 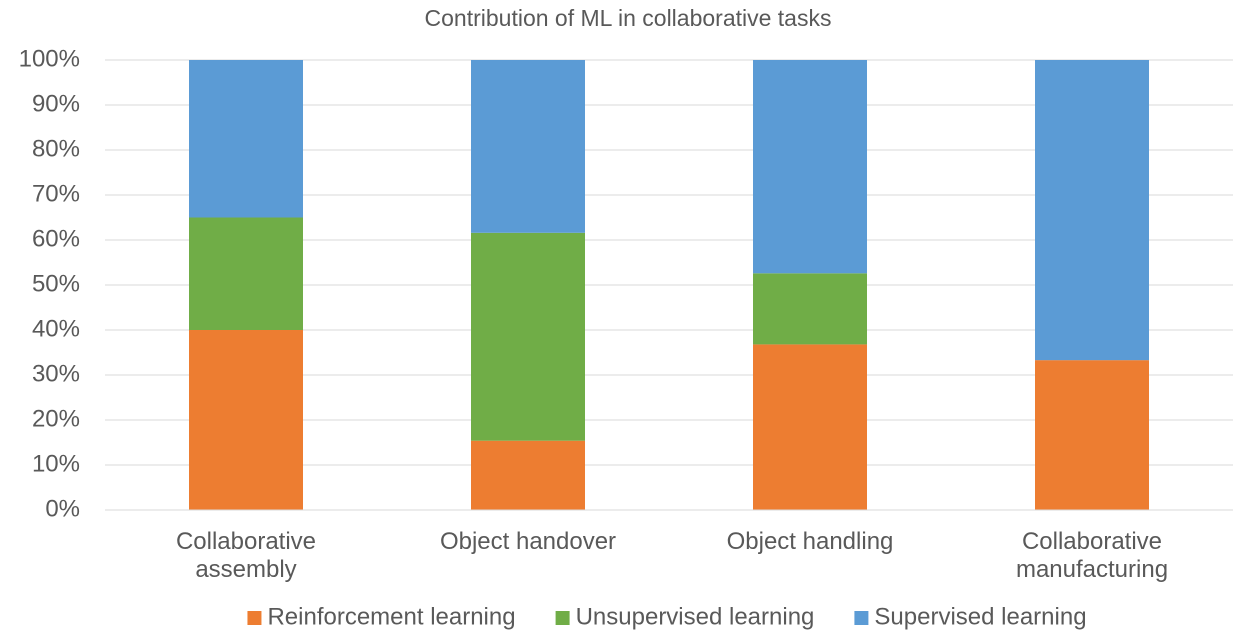 I want to click on x-tick-label: Collaborative assembly, so click(x=246, y=555).